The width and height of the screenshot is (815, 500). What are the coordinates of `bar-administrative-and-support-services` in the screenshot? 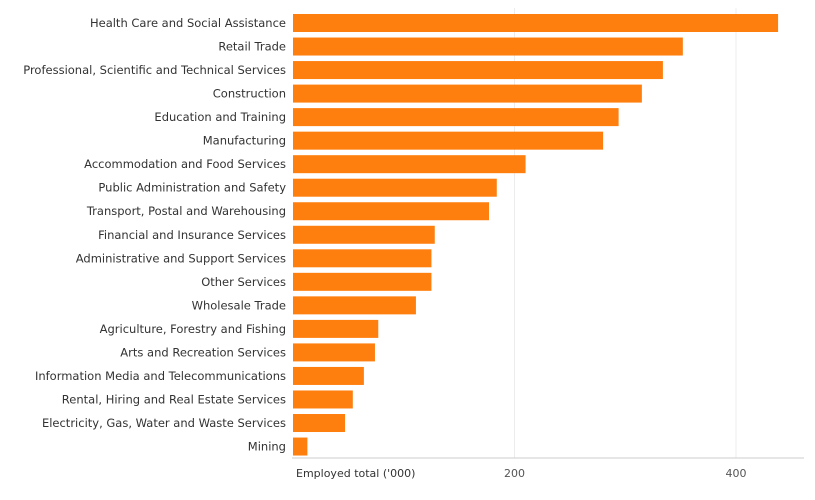 It's located at (362, 258).